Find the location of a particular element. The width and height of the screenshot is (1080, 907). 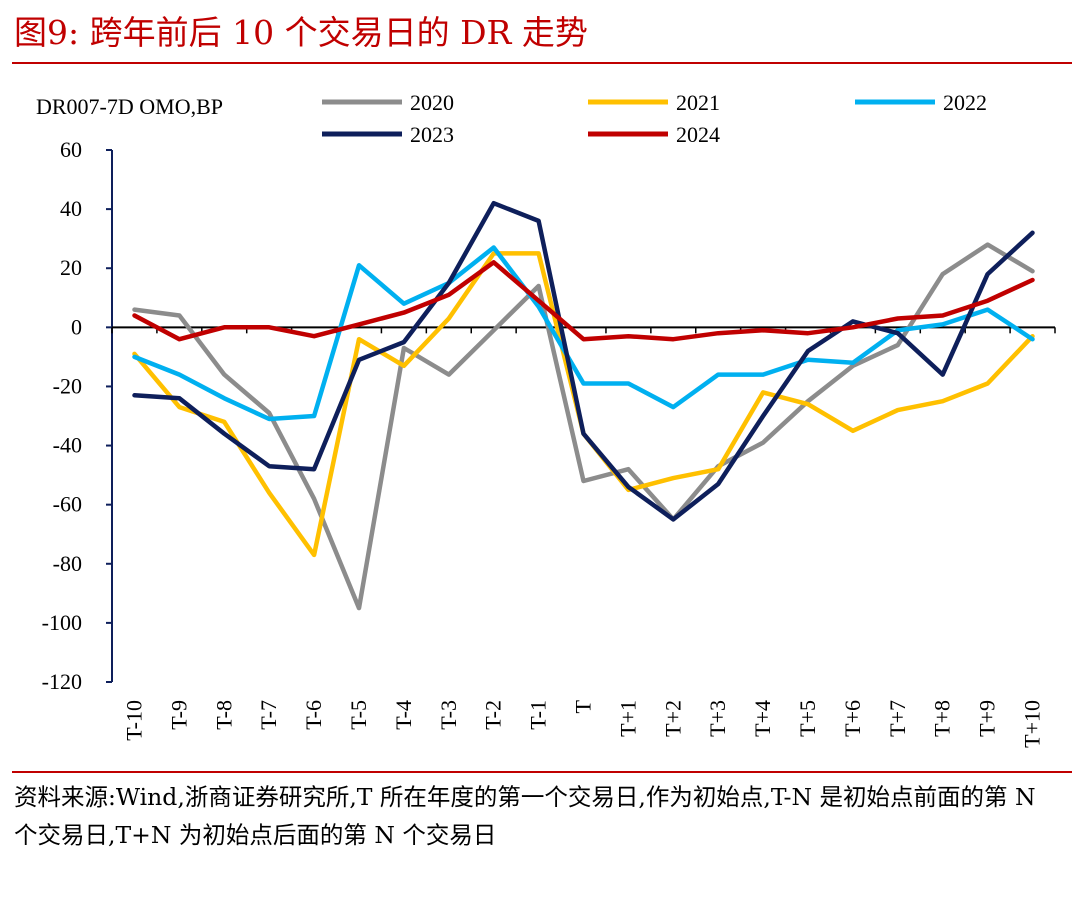

y-axis-label: DR007-7D OMO,BP is located at coordinates (130, 106).